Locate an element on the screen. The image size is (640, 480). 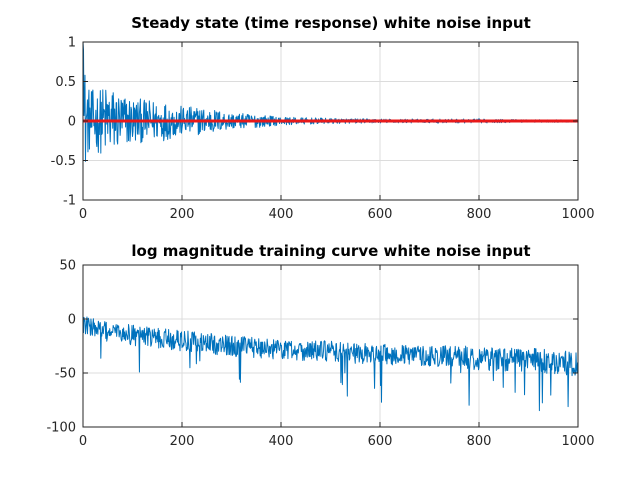
y-tick-label: 0.5 is located at coordinates (65, 82).